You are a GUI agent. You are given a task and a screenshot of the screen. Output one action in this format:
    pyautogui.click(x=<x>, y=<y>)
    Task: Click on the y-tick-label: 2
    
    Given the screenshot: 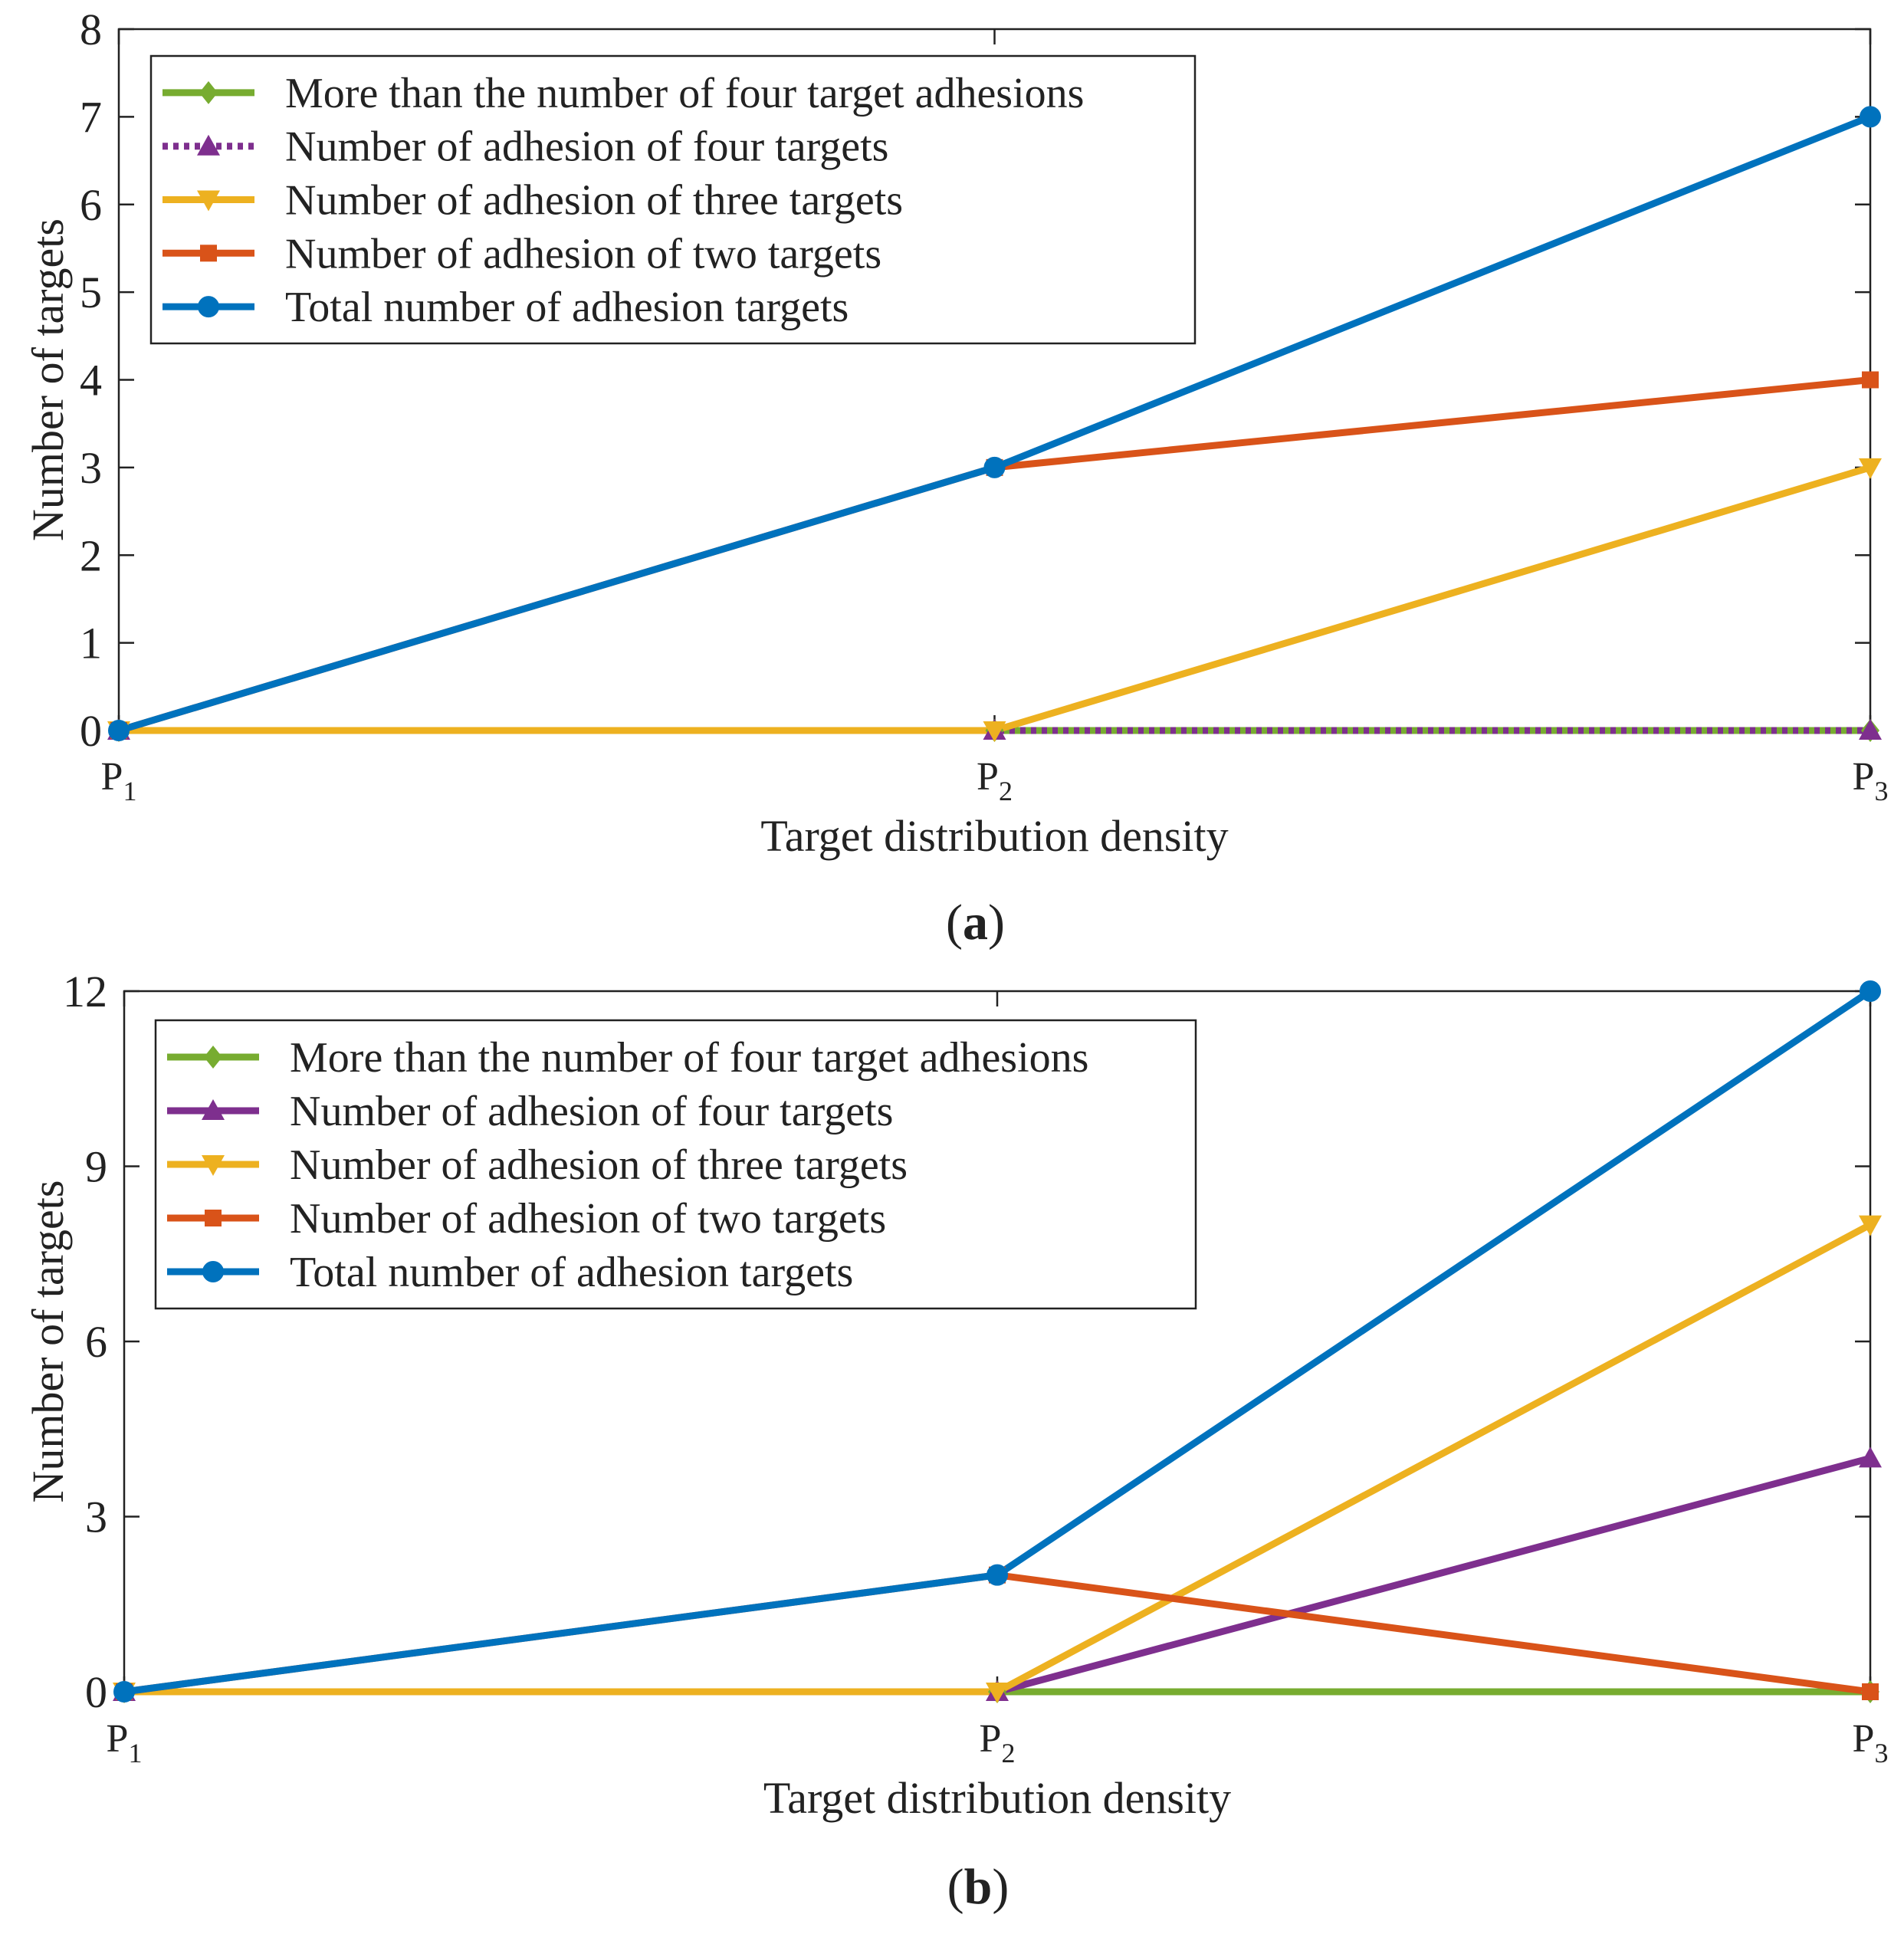 What is the action you would take?
    pyautogui.click(x=91, y=555)
    